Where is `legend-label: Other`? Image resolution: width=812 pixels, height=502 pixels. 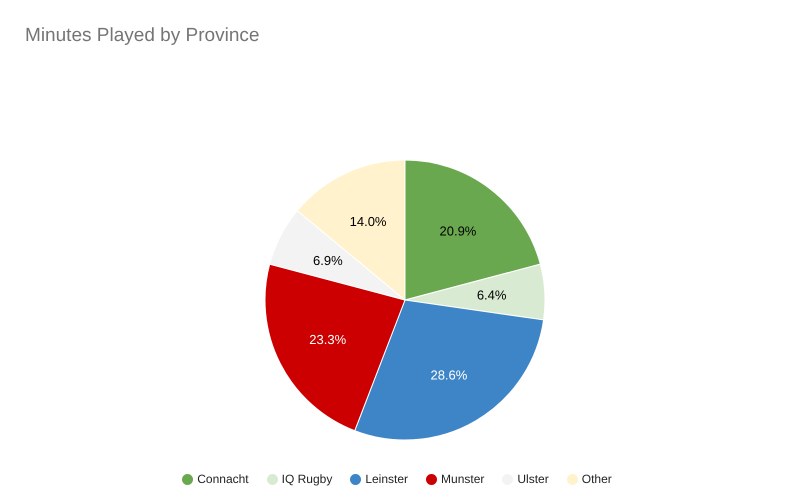
legend-label: Other is located at coordinates (597, 479).